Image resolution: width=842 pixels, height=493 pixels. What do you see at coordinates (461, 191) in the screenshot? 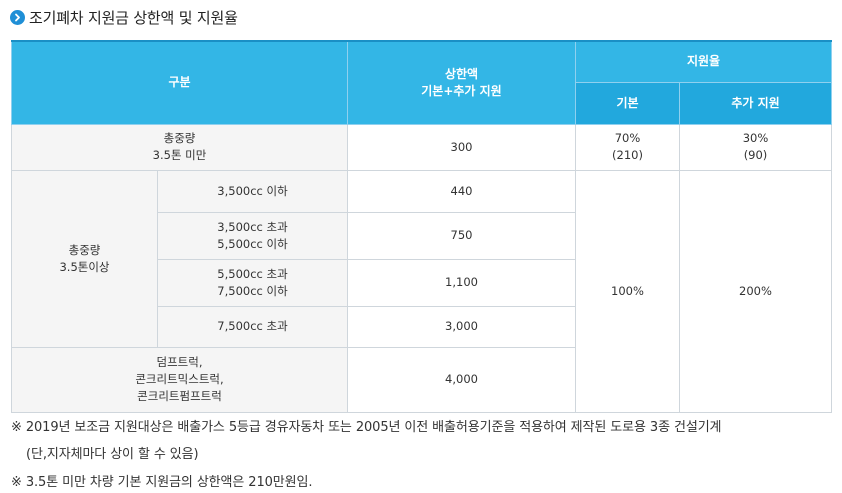
I see `over35-sub-cap: 440` at bounding box center [461, 191].